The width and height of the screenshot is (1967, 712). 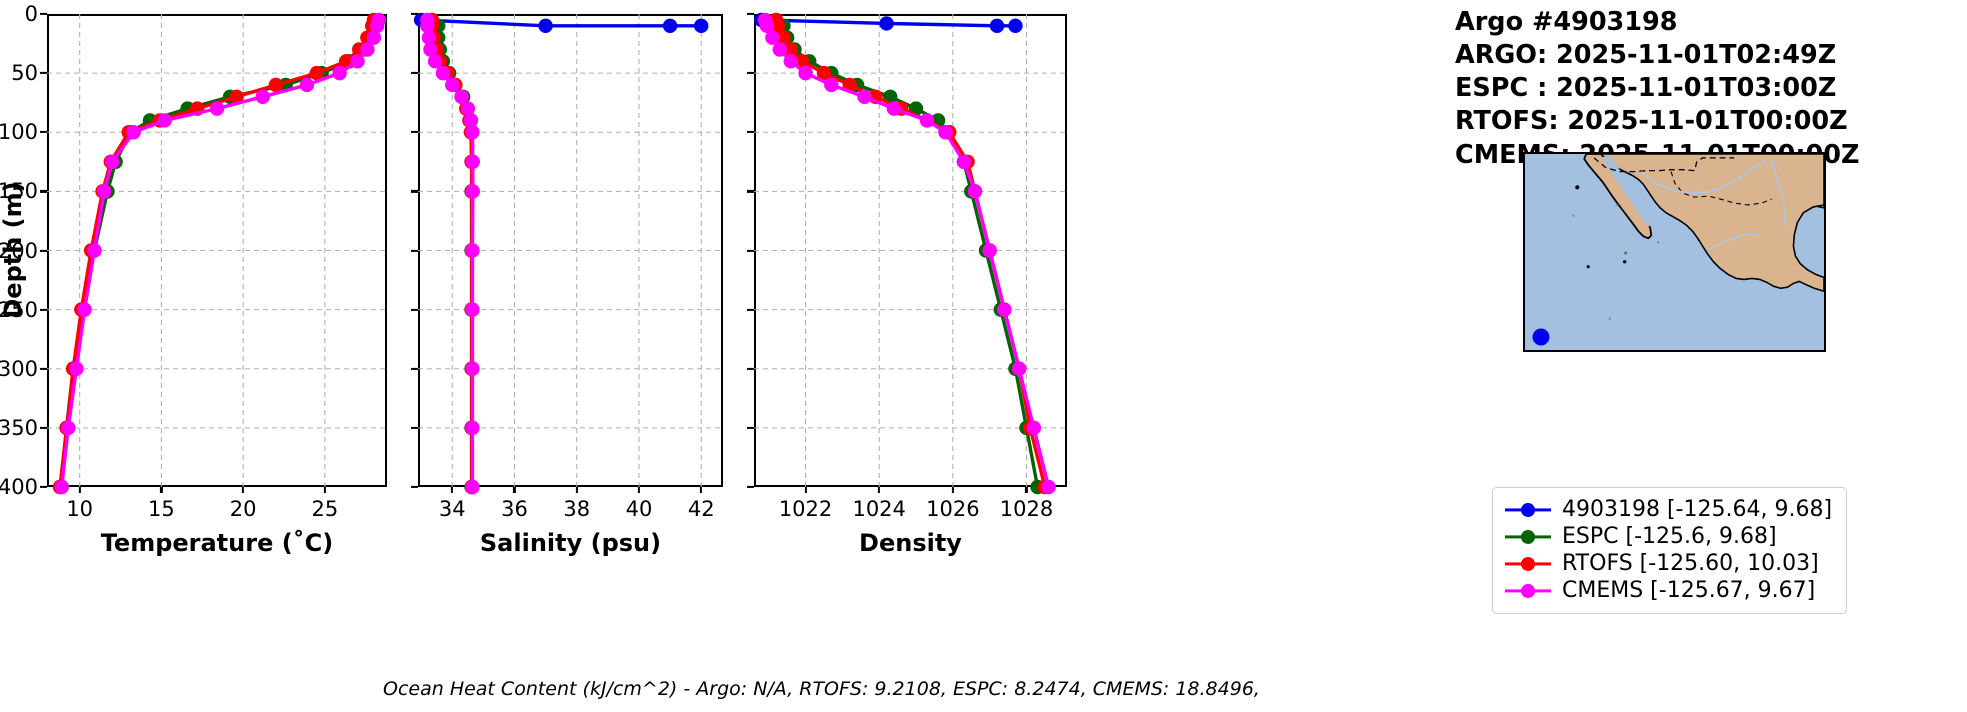 I want to click on legend-label: CMEMS [-125.67, 9.67], so click(x=1689, y=590).